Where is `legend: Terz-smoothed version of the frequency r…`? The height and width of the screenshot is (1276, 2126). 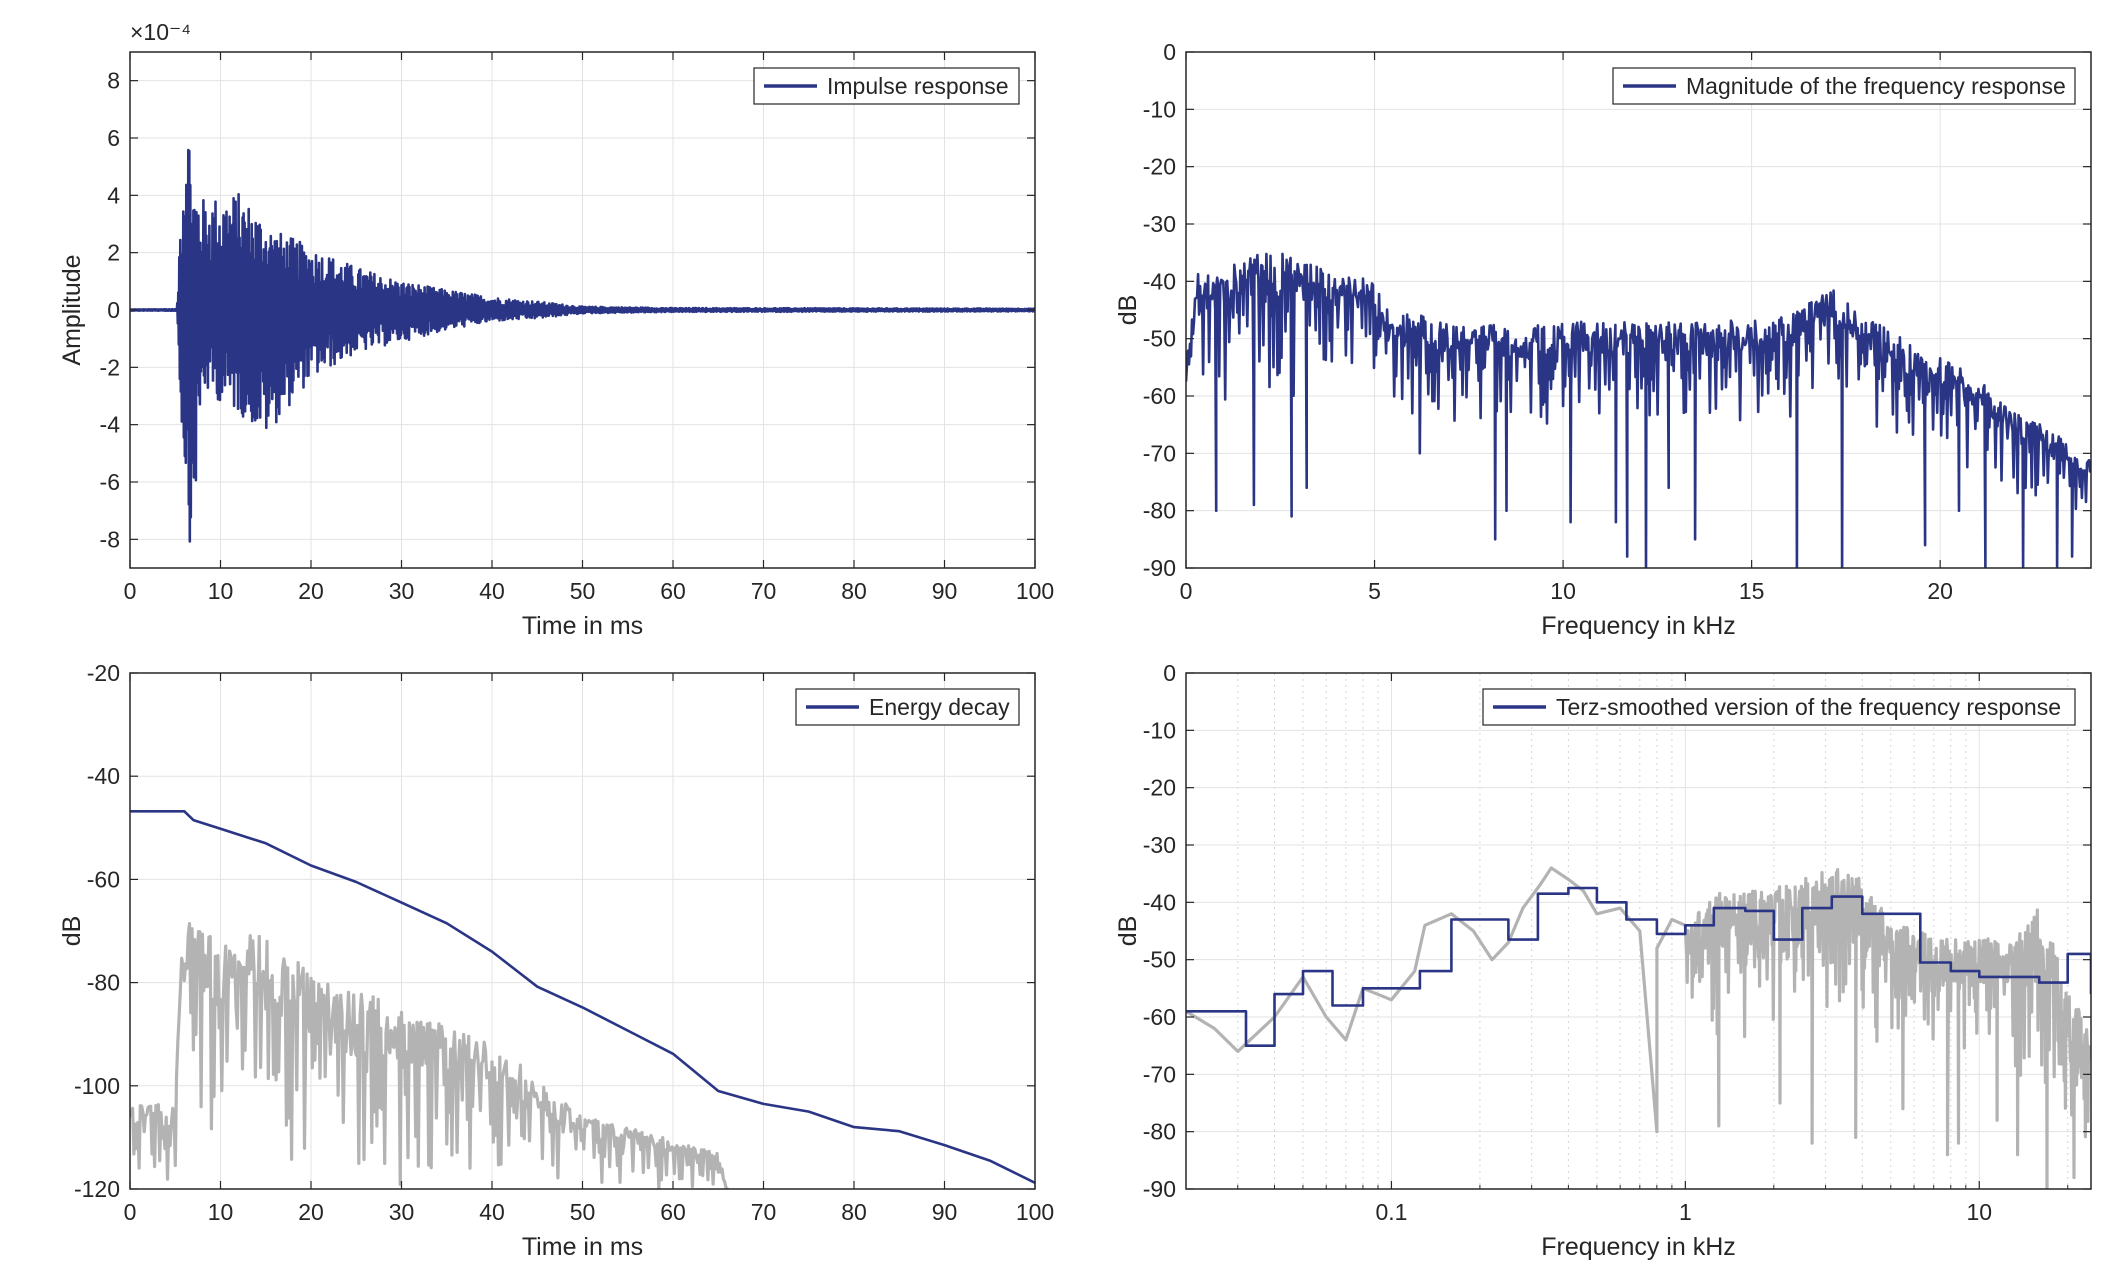 legend: Terz-smoothed version of the frequency r… is located at coordinates (1779, 707).